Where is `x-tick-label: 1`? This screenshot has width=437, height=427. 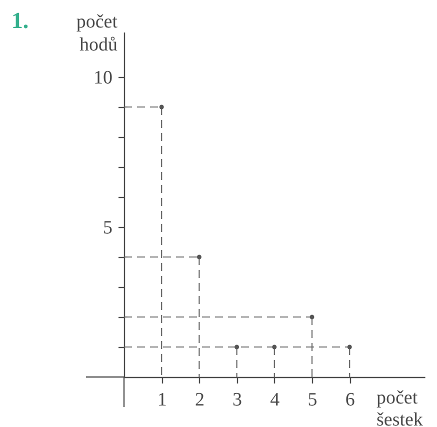 x-tick-label: 1 is located at coordinates (162, 400).